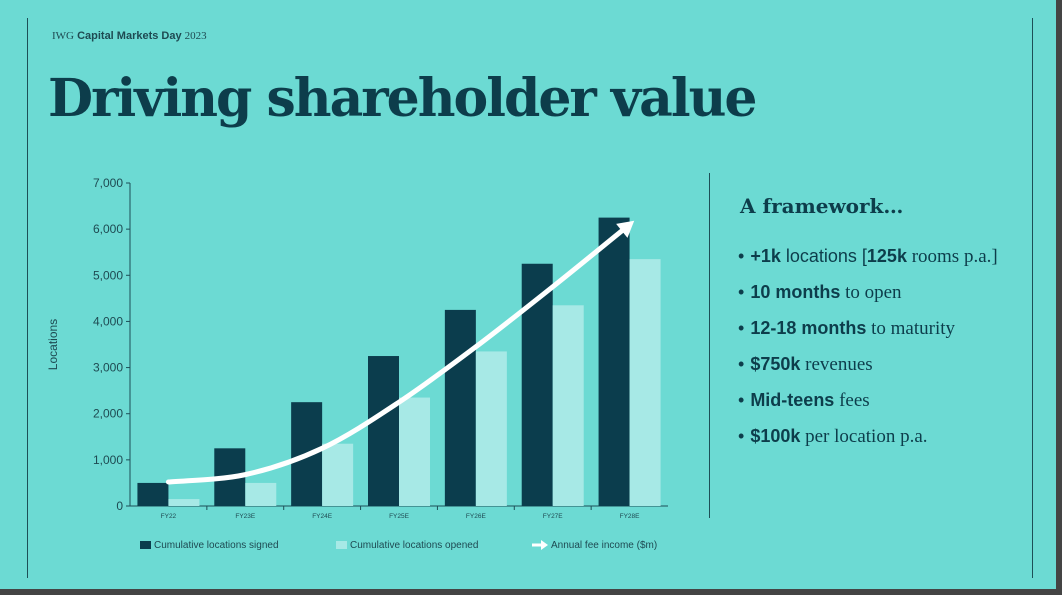  Describe the element at coordinates (820, 292) in the screenshot. I see `framework-item: • 10 months to open` at that location.